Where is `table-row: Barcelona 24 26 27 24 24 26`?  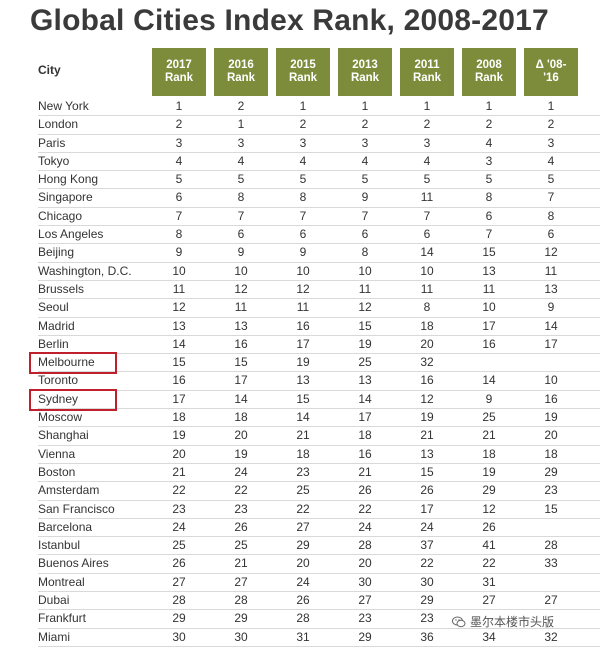
table-row: Barcelona 24 26 27 24 24 26 is located at coordinates (314, 528).